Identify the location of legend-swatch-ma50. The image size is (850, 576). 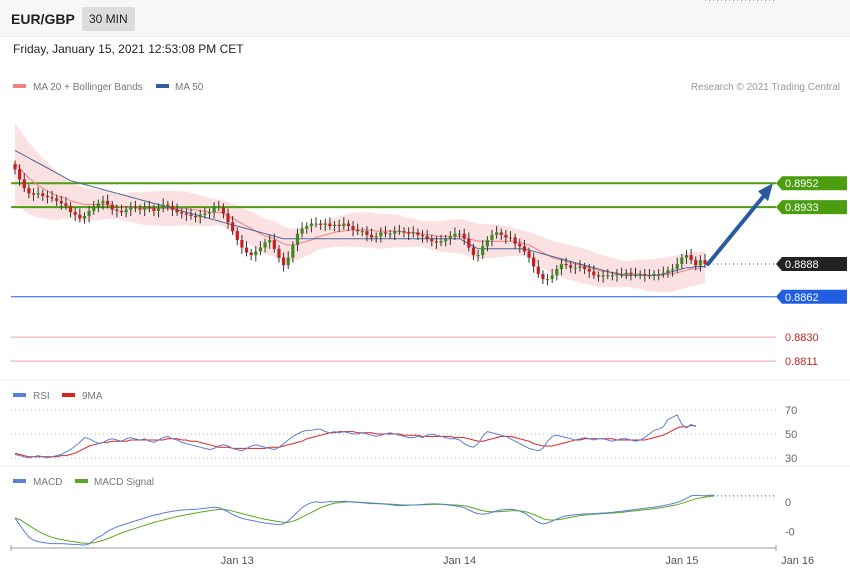
(162, 86).